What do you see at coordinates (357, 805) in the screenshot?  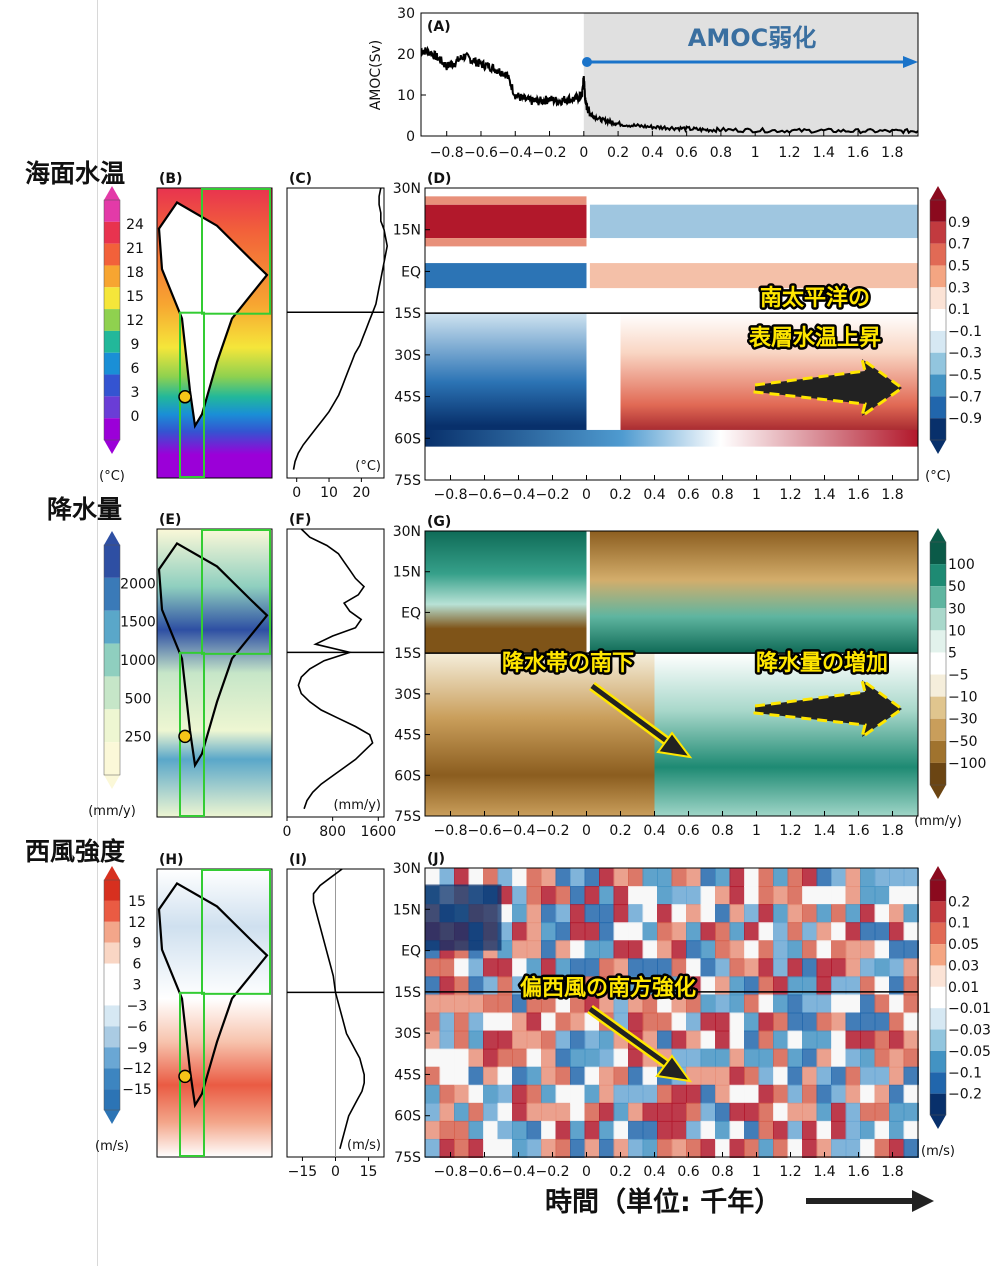 I see `profile-unit: (mm/y)` at bounding box center [357, 805].